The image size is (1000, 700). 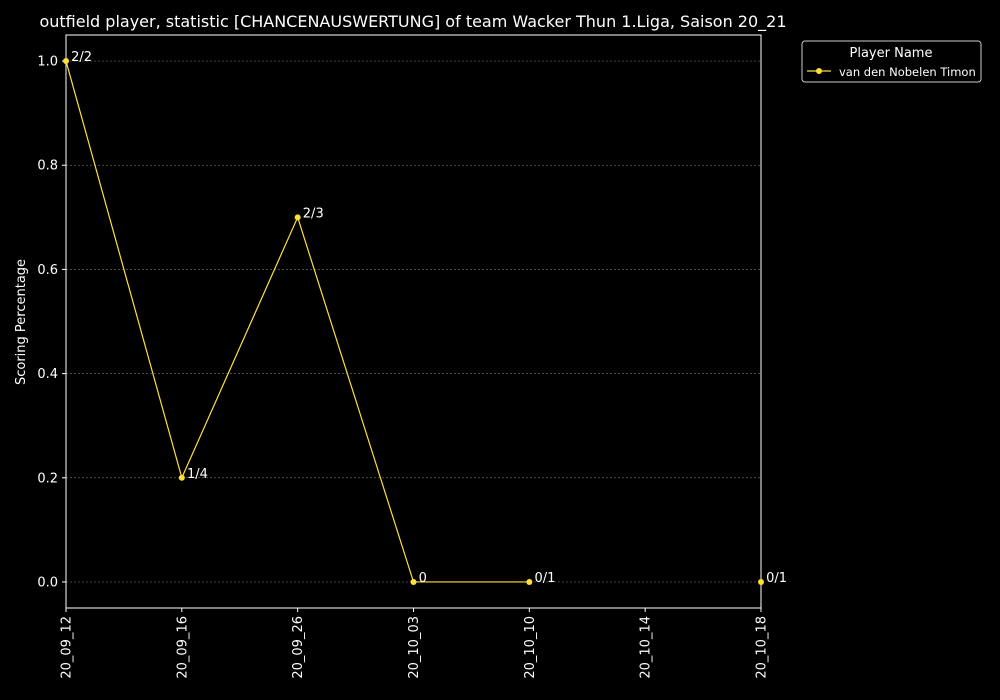 I want to click on legend-marker-swatch, so click(x=819, y=71).